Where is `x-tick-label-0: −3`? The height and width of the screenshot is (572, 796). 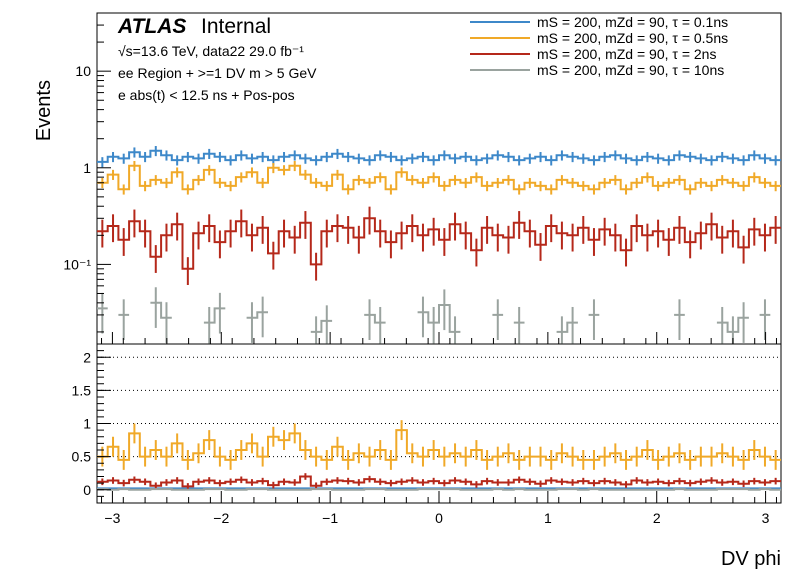 x-tick-label-0: −3 is located at coordinates (112, 518).